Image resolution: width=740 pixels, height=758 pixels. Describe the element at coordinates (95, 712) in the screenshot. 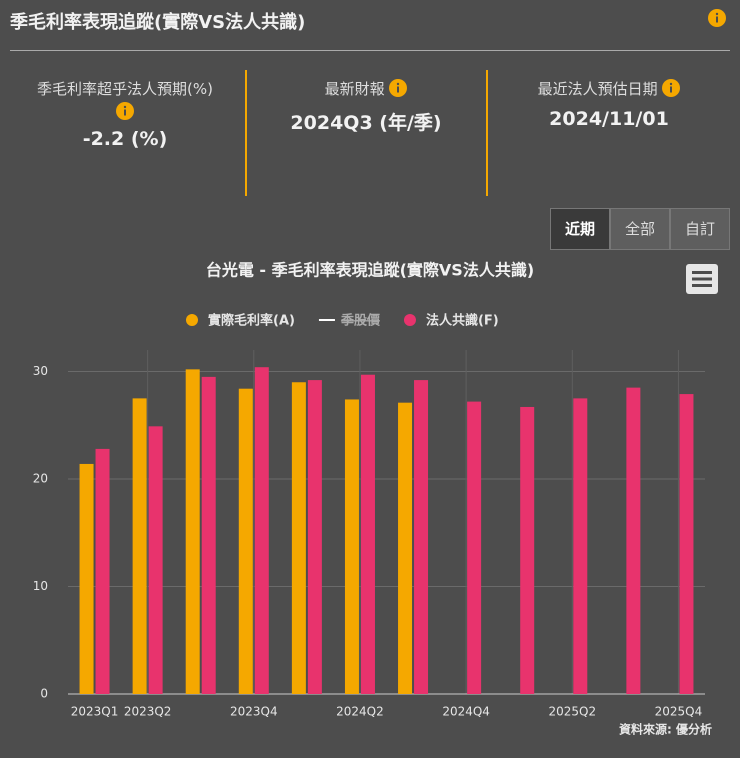

I see `x-tick-label: 2023Q1` at that location.